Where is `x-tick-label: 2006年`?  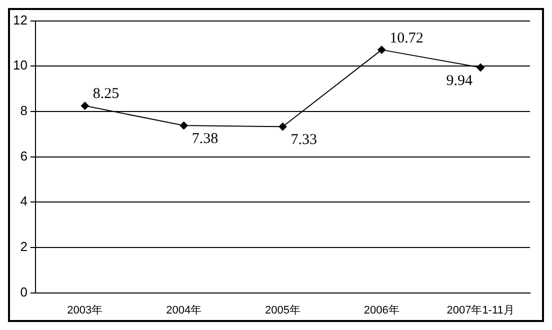
x-tick-label: 2006年 is located at coordinates (382, 310).